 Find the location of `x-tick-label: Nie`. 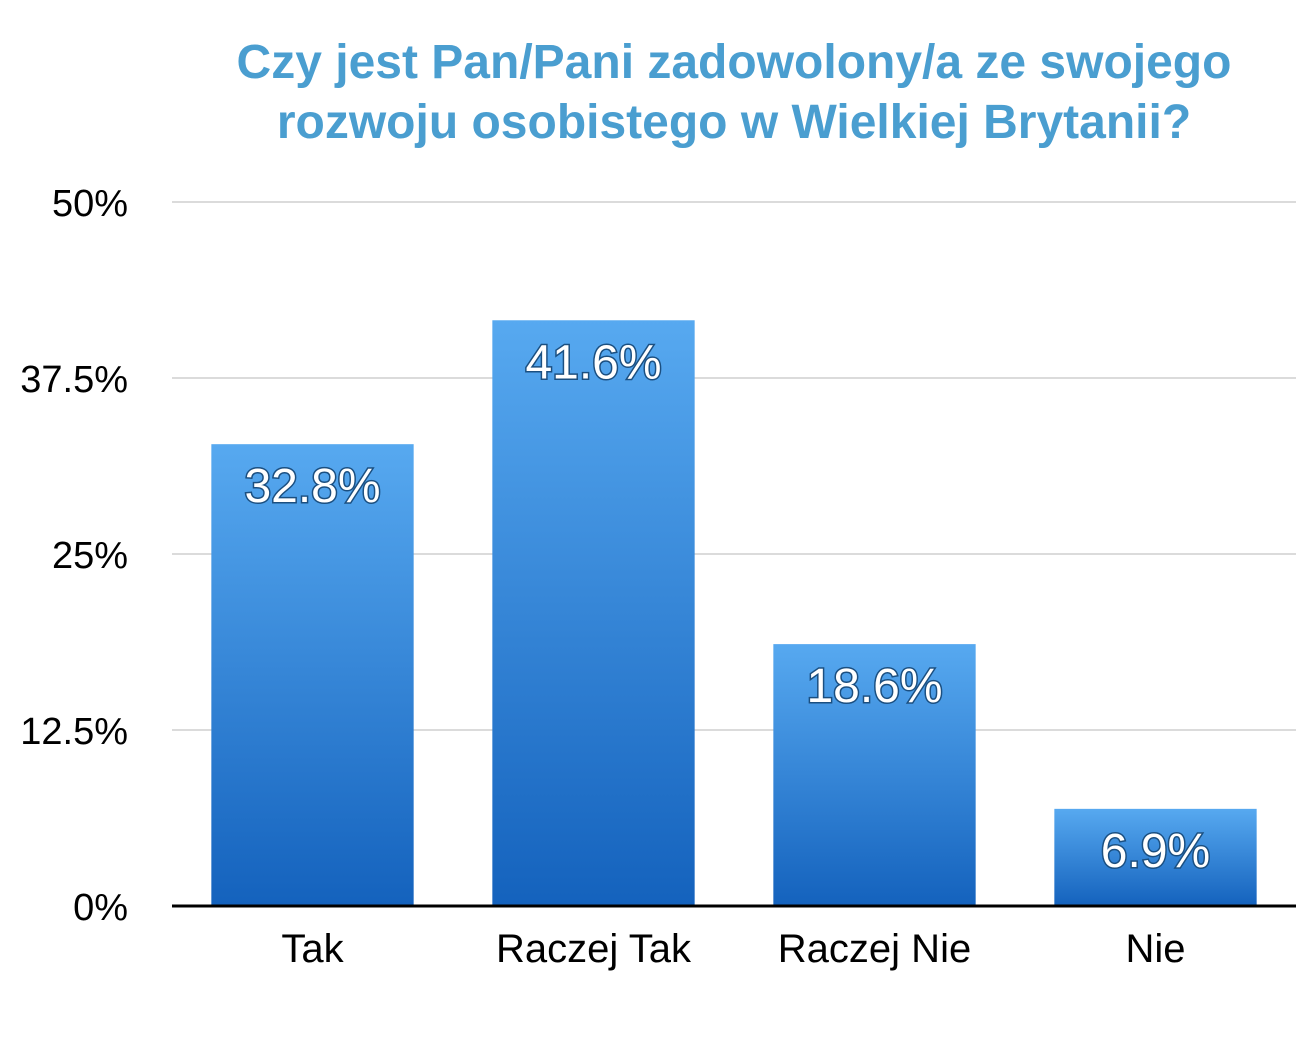

x-tick-label: Nie is located at coordinates (1155, 949).